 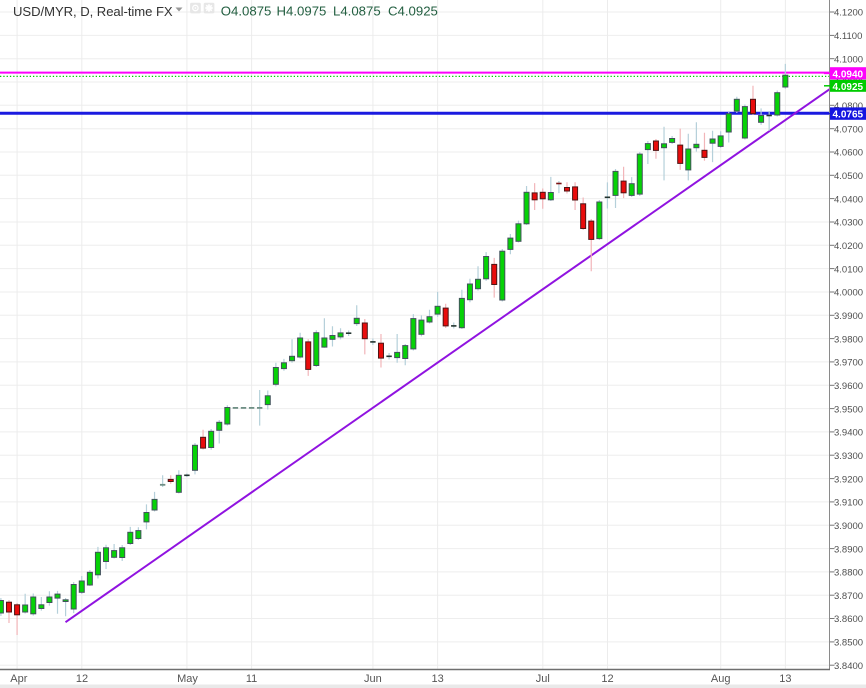 I want to click on svg-text: 4.0500, so click(x=848, y=176).